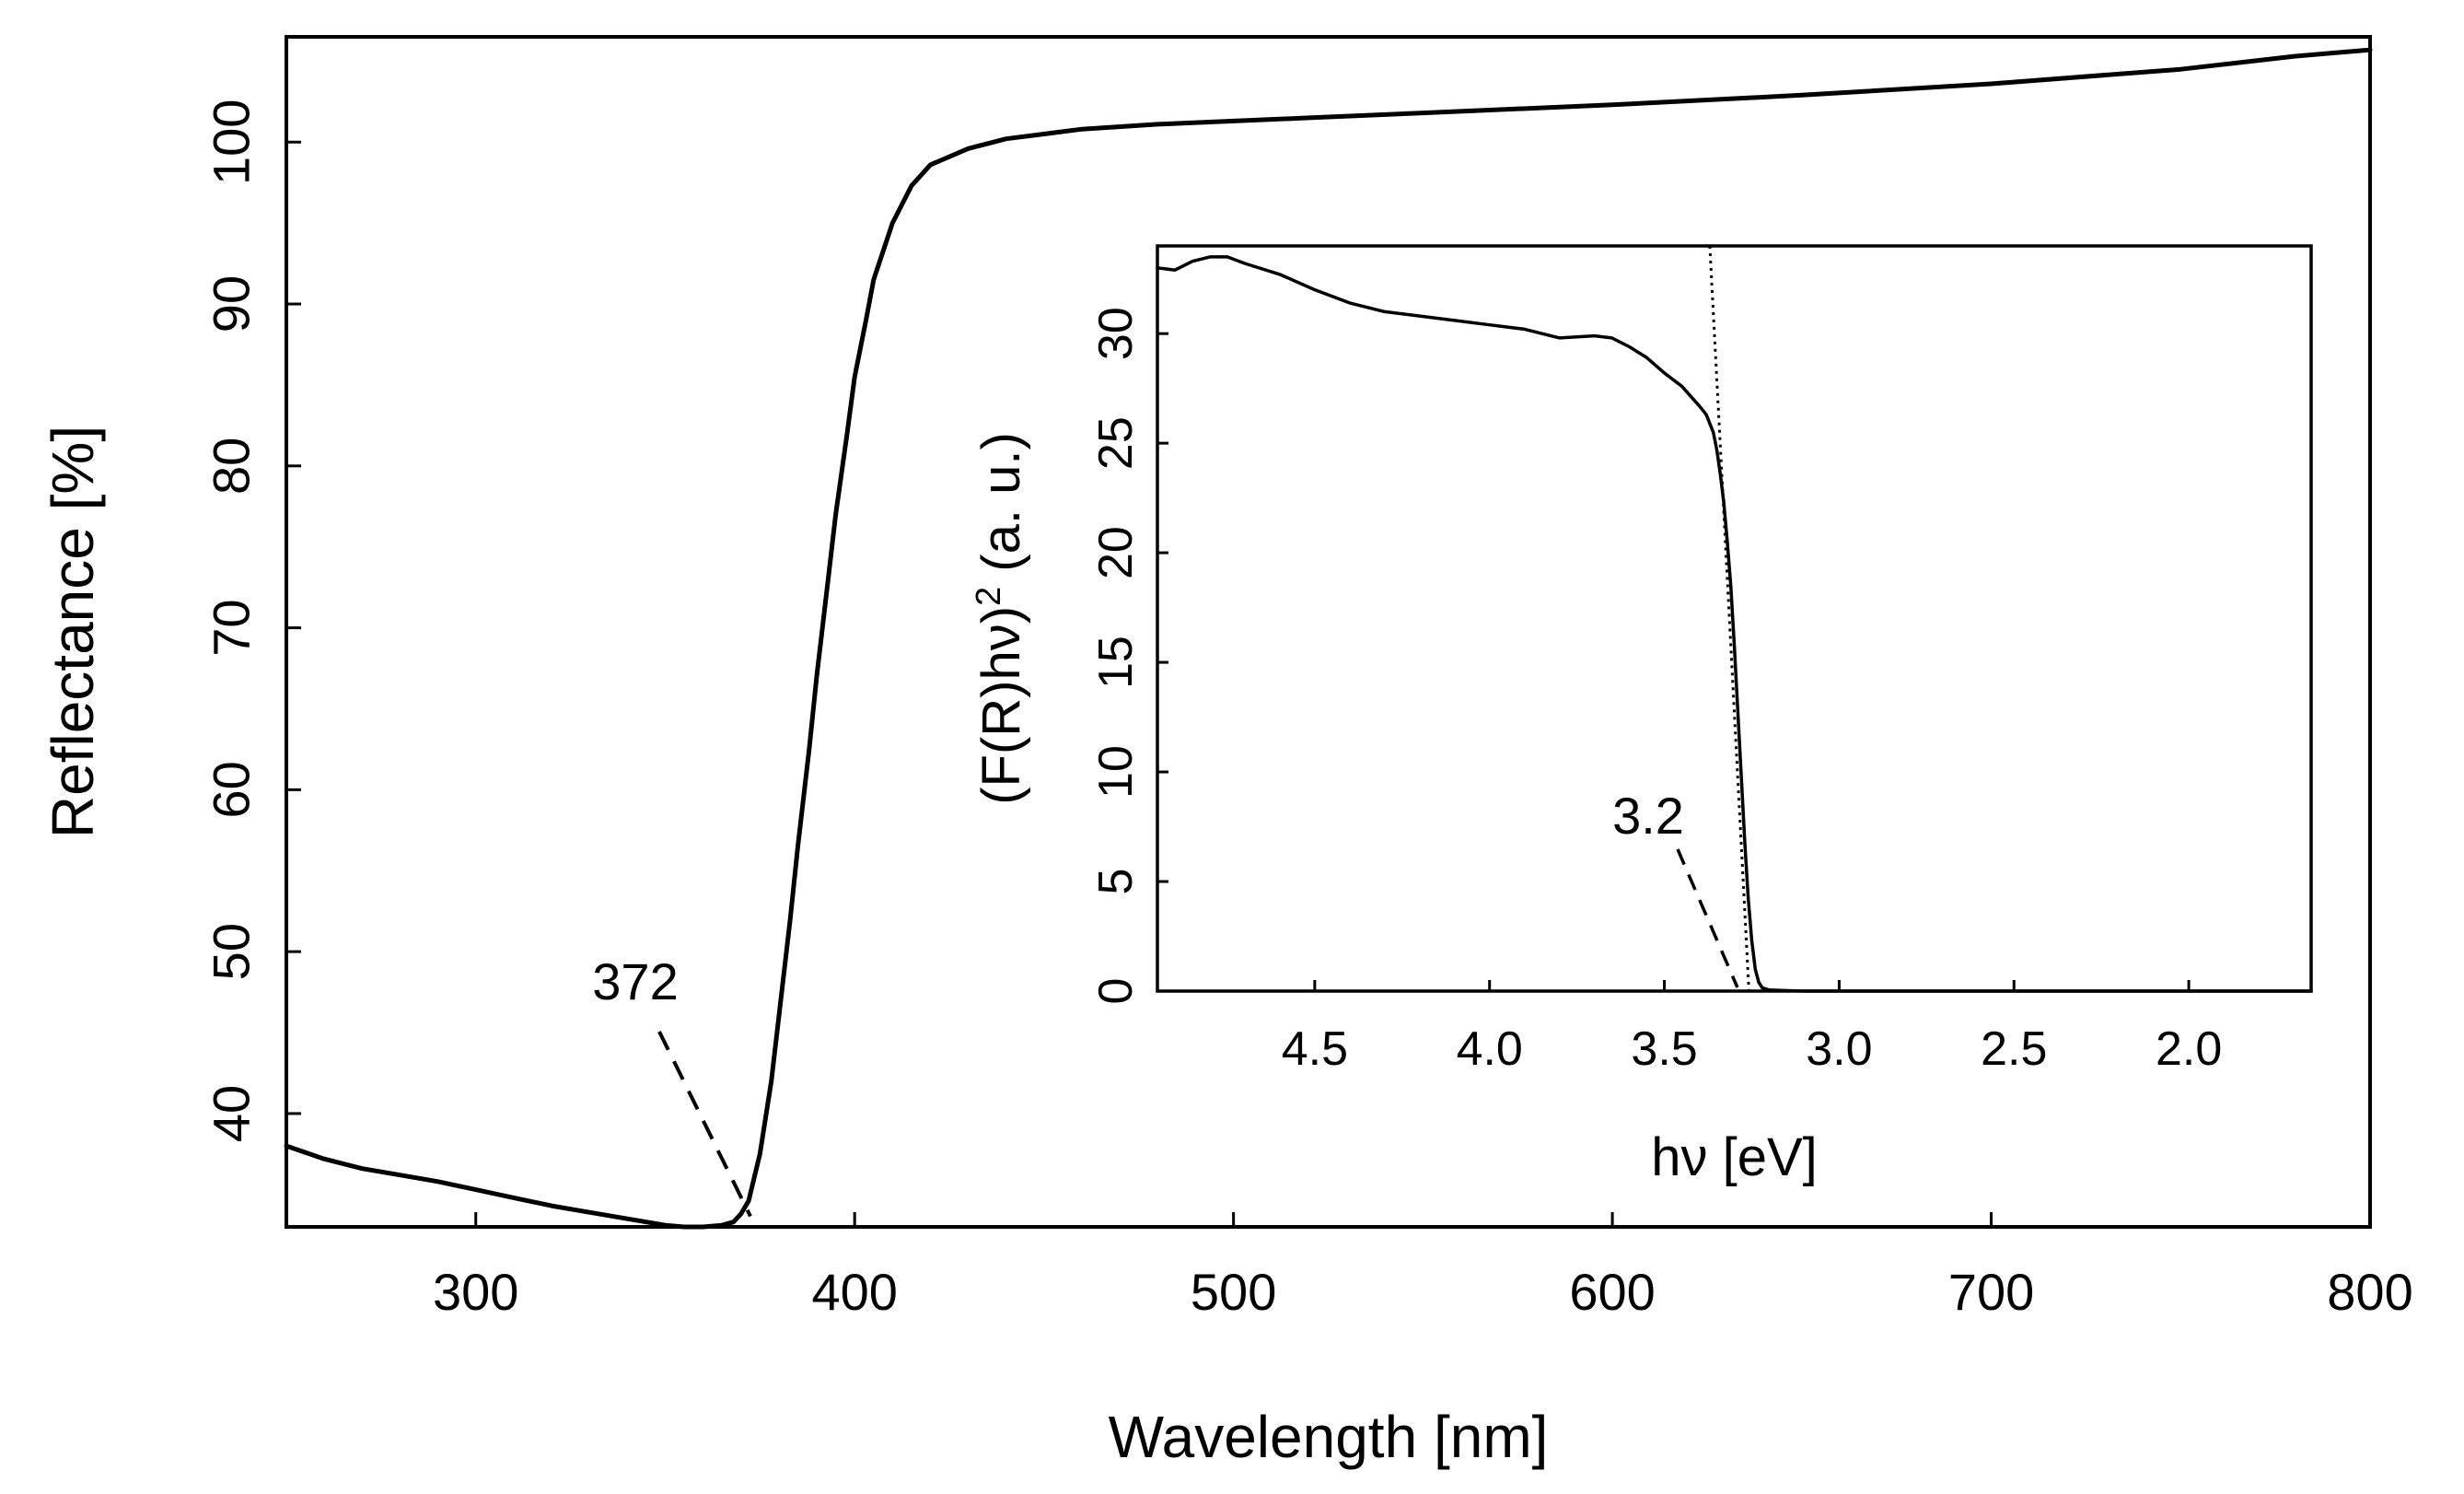 Image resolution: width=2464 pixels, height=1494 pixels. Describe the element at coordinates (232, 142) in the screenshot. I see `main-y-tick-label-100: 100` at that location.